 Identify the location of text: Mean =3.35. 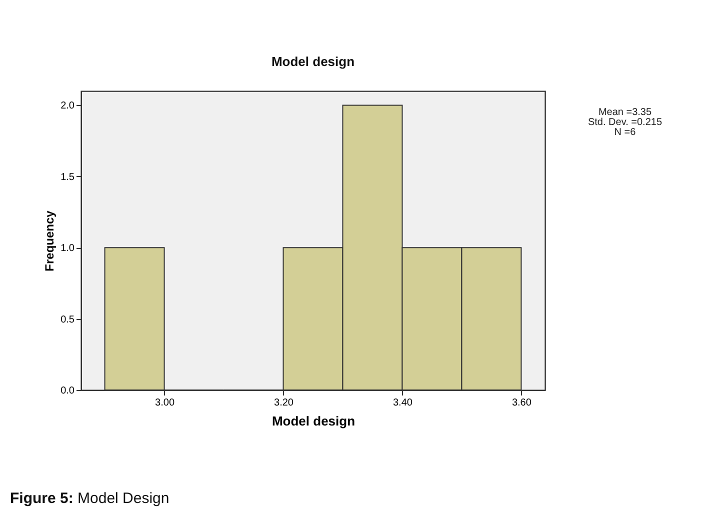
(625, 112).